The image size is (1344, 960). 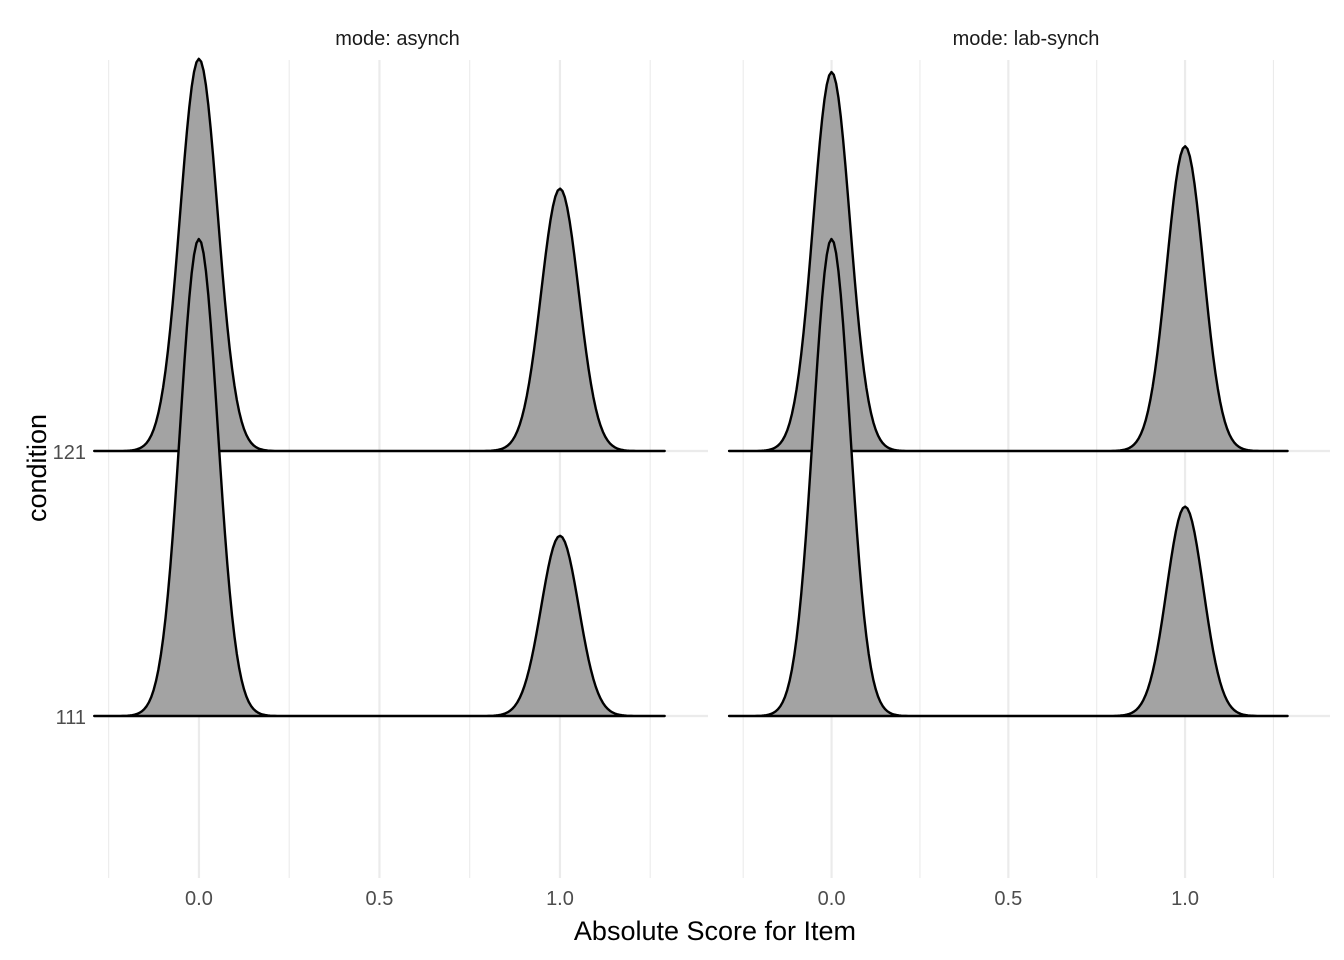 What do you see at coordinates (37, 468) in the screenshot?
I see `y-axis-title: condition` at bounding box center [37, 468].